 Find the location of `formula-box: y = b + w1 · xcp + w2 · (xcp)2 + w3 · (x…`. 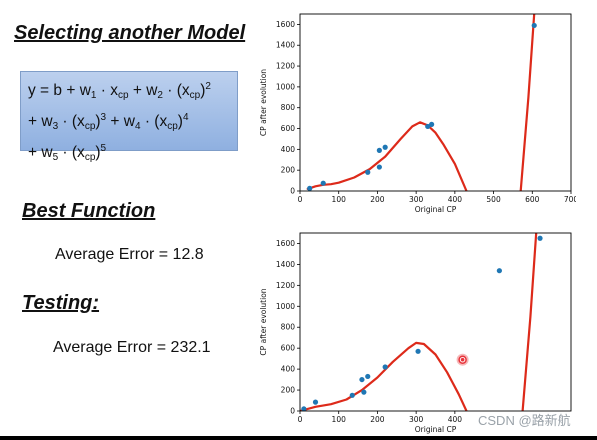

formula-box: y = b + w1 · xcp + w2 · (xcp)2 + w3 · (x… is located at coordinates (129, 117).